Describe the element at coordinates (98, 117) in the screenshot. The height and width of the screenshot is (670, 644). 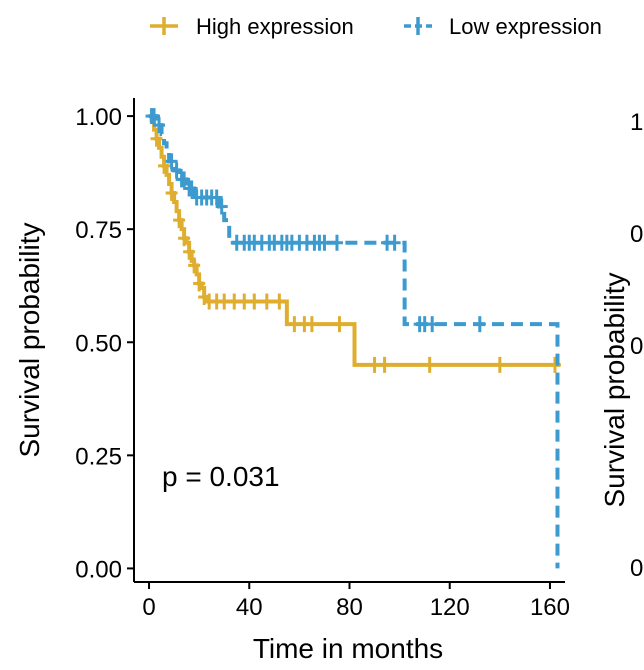
I see `y-tick-label: 1.00` at that location.